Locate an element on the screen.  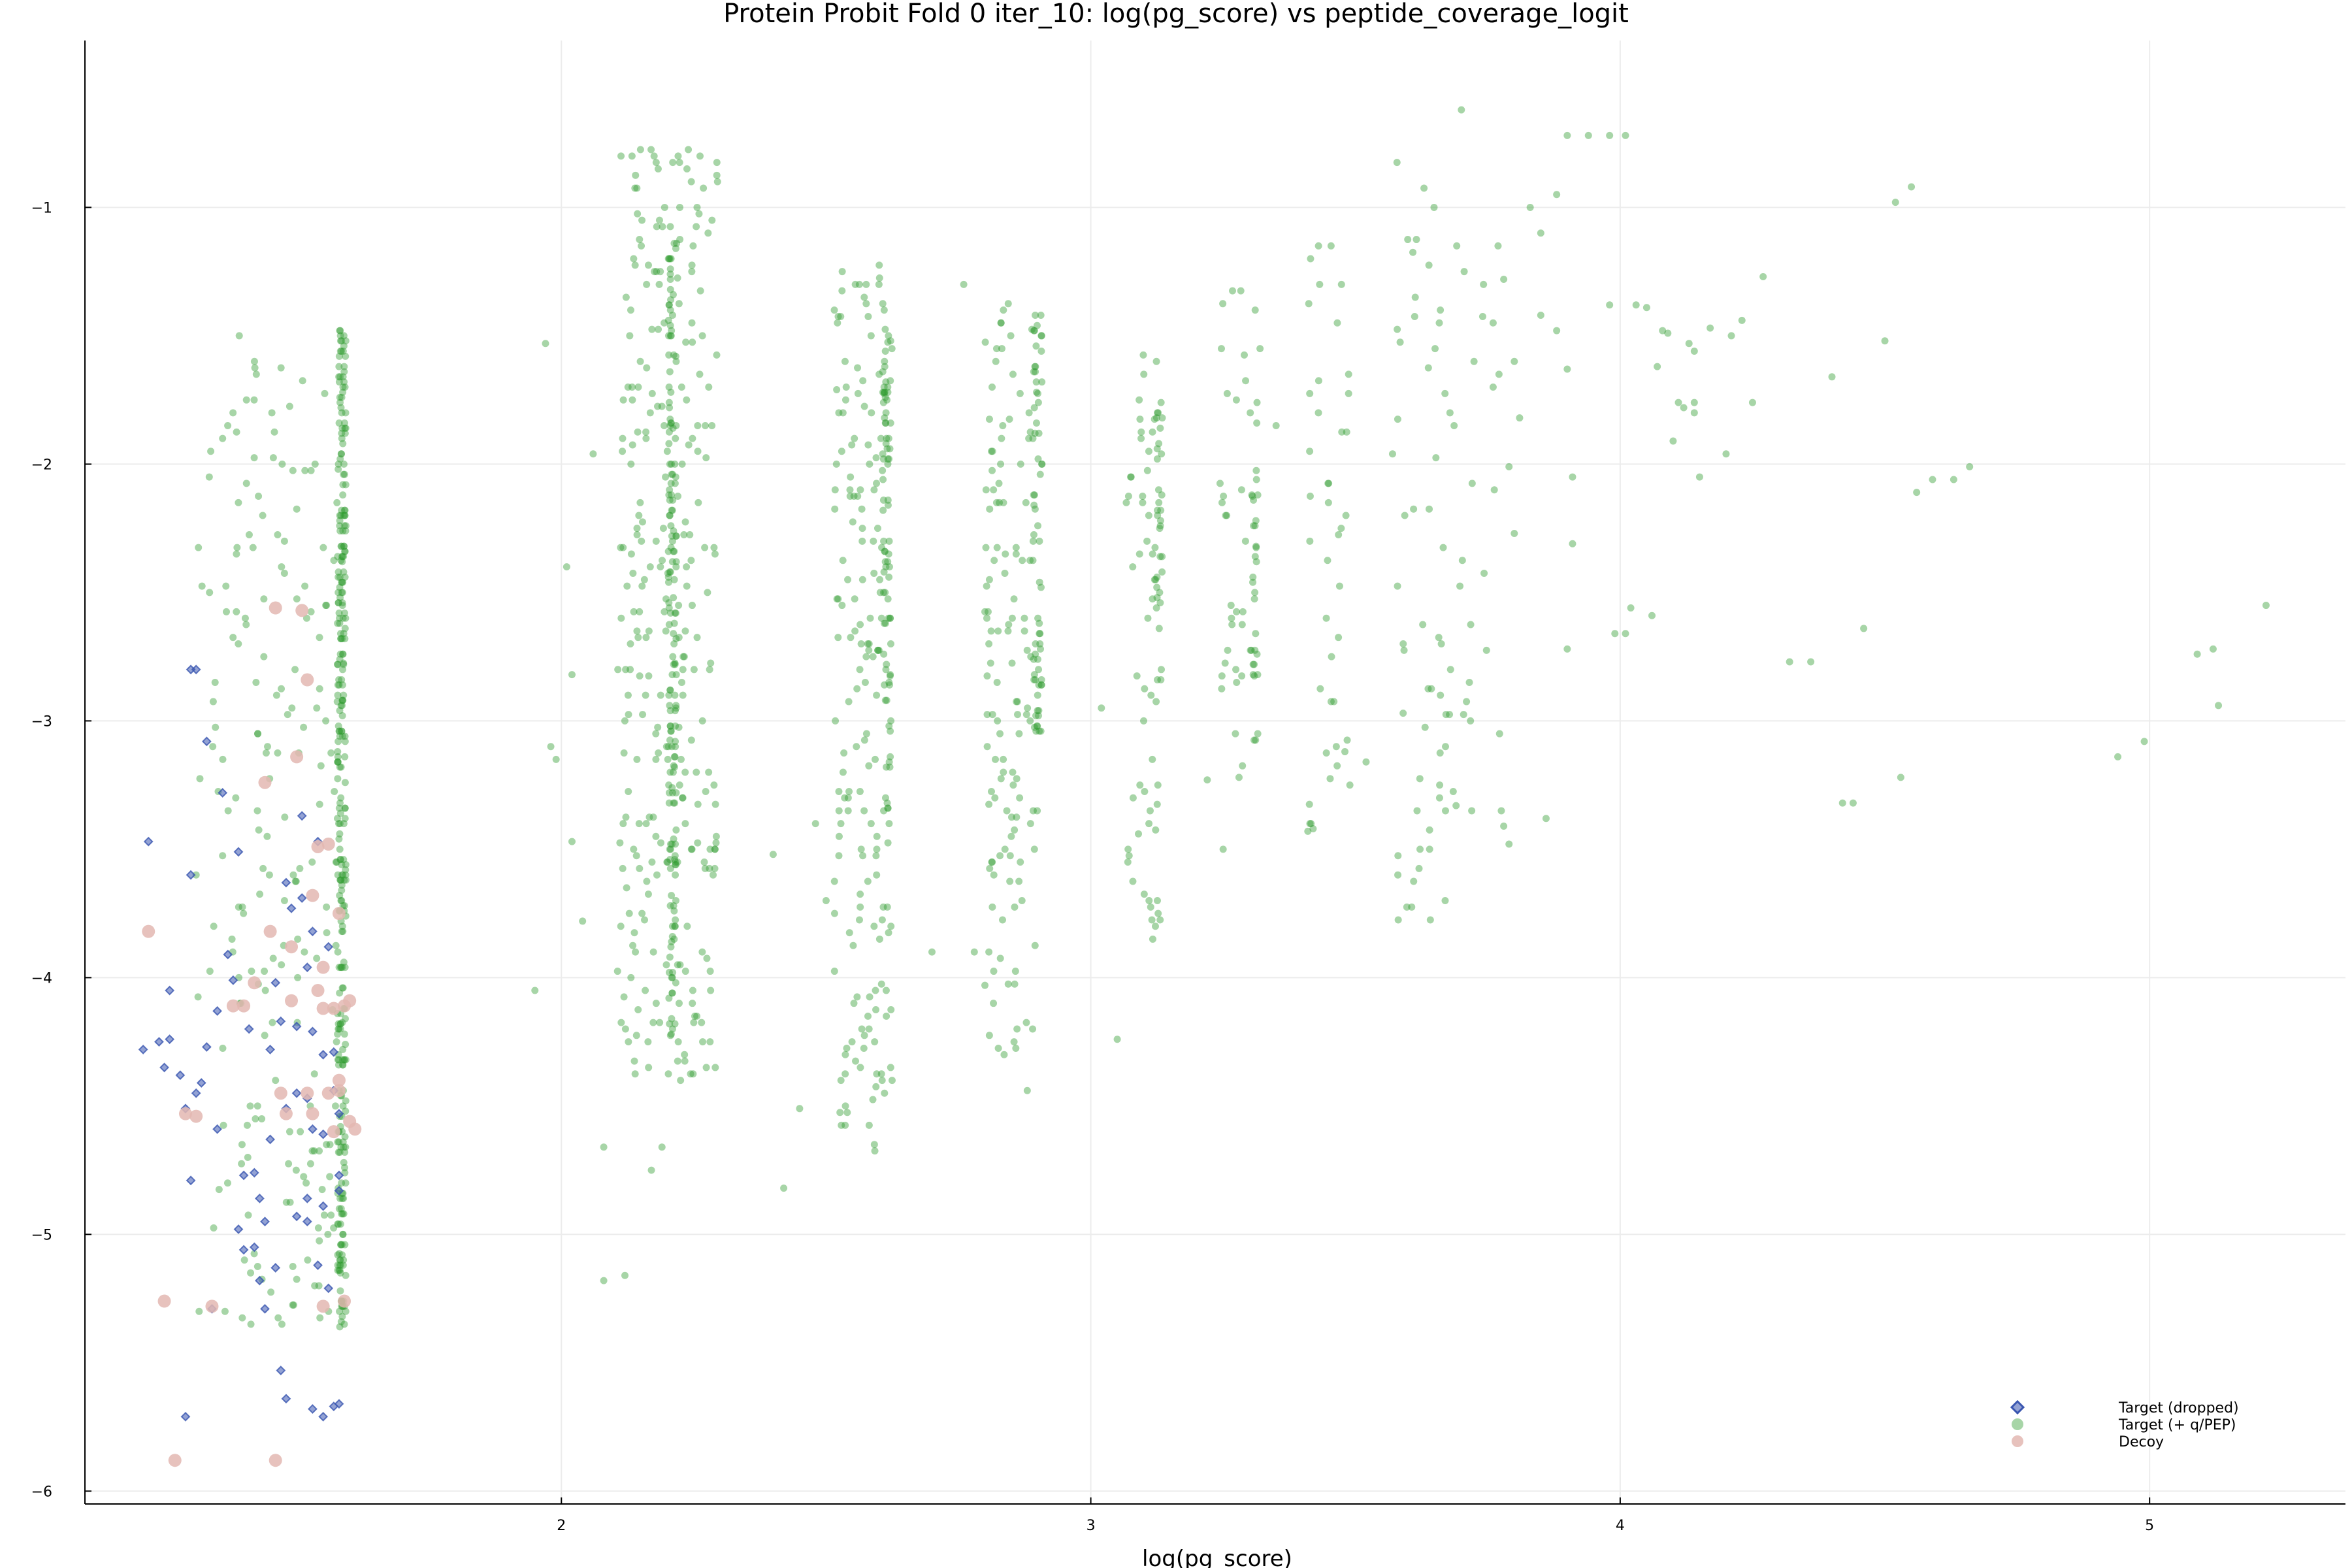
series-decoy is located at coordinates (252, 1034).